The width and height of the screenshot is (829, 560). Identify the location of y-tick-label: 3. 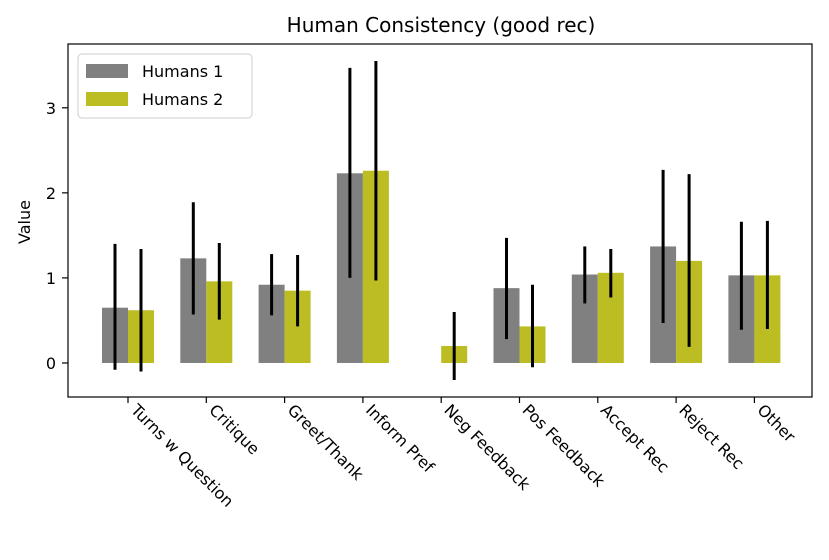
(51, 108).